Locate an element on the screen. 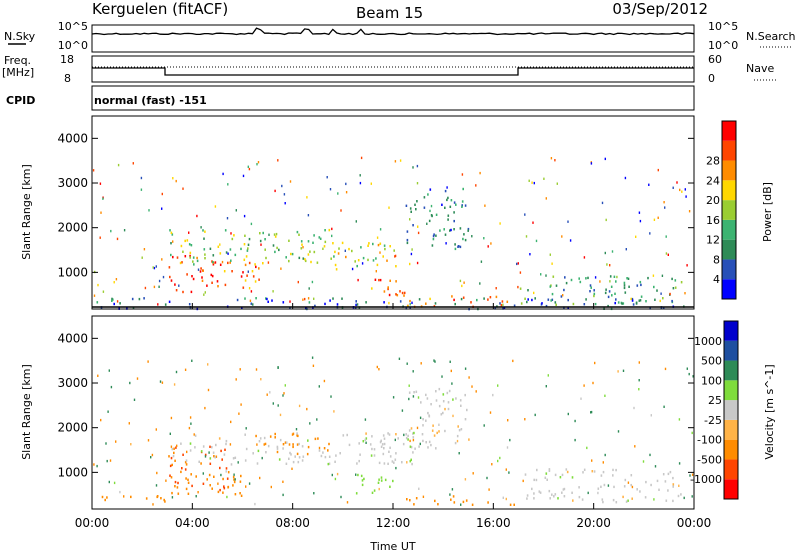 This screenshot has width=800, height=554. date-title: 03/Sep/2012 is located at coordinates (660, 9).